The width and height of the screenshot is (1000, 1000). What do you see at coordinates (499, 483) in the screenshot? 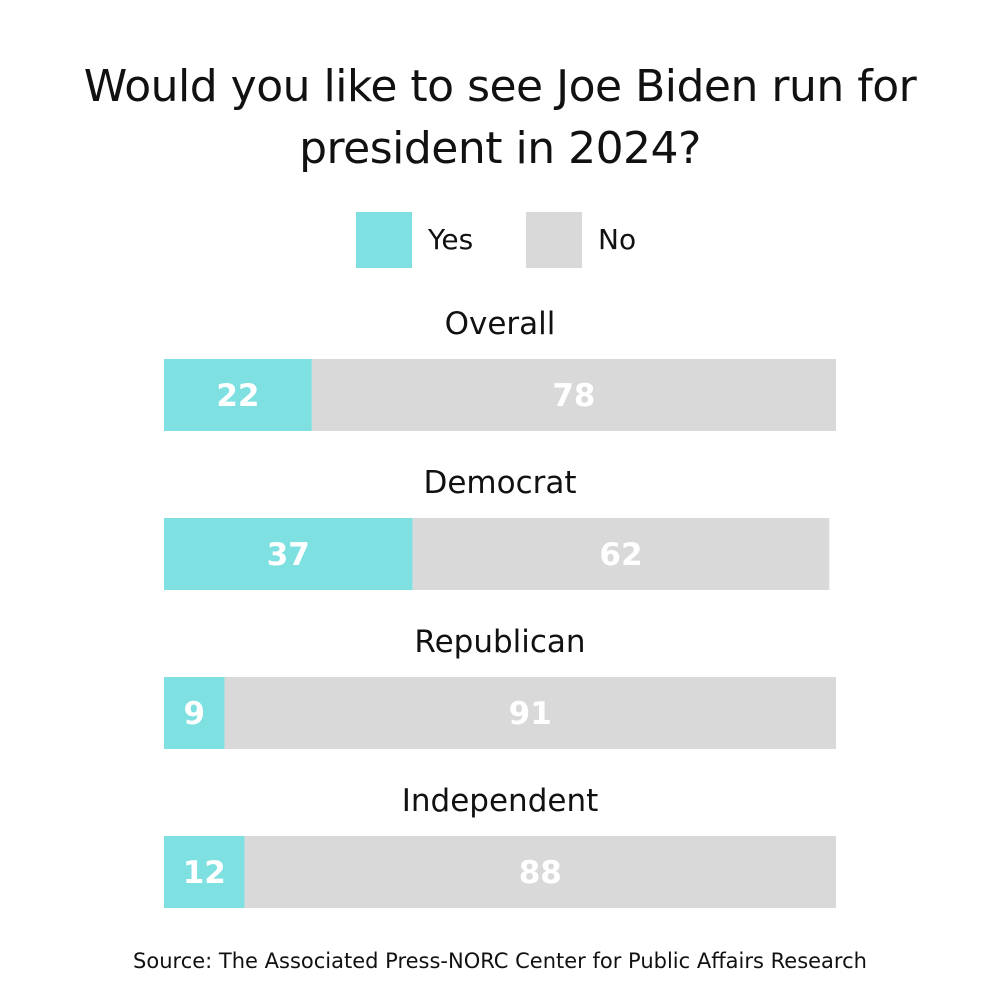
I see `category-label-democrat: Democrat` at bounding box center [499, 483].